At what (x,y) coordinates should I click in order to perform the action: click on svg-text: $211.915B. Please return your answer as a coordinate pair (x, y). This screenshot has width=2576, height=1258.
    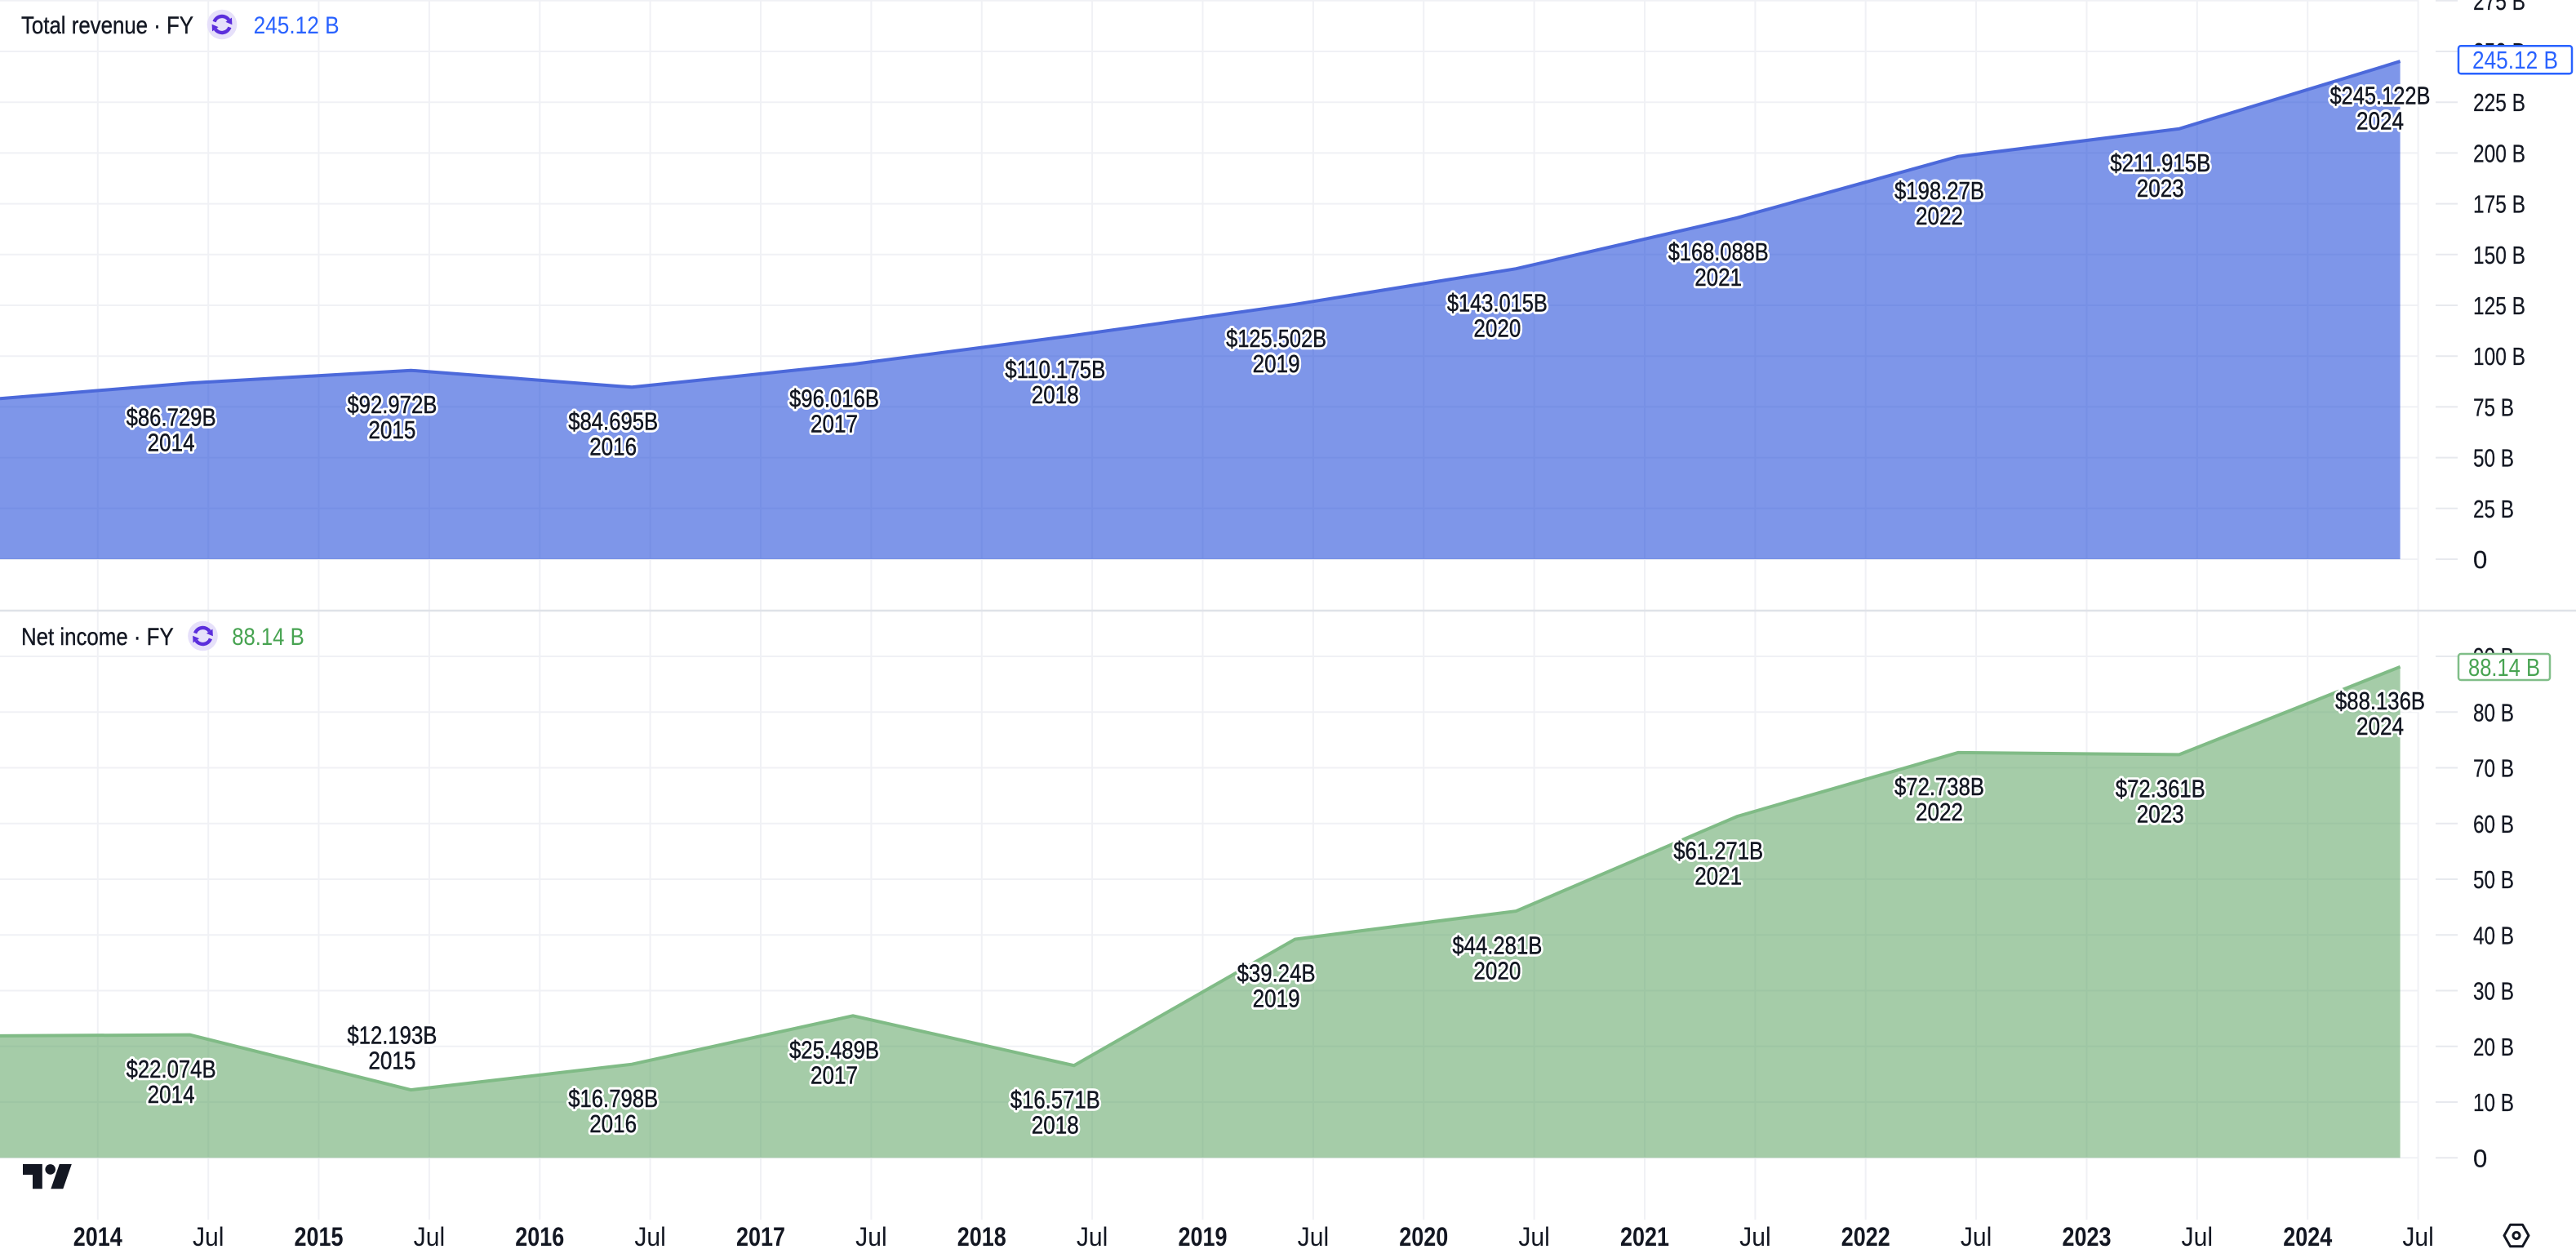
    Looking at the image, I should click on (2160, 163).